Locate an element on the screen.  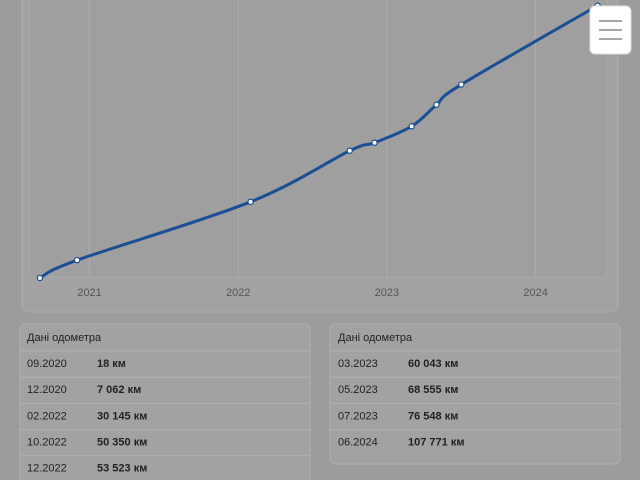
row-value: 68 555 км is located at coordinates (433, 390).